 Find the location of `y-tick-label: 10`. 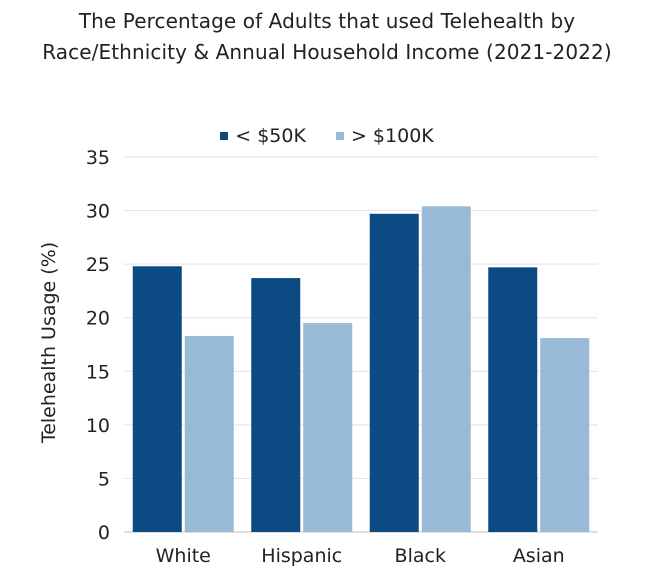

y-tick-label: 10 is located at coordinates (98, 426).